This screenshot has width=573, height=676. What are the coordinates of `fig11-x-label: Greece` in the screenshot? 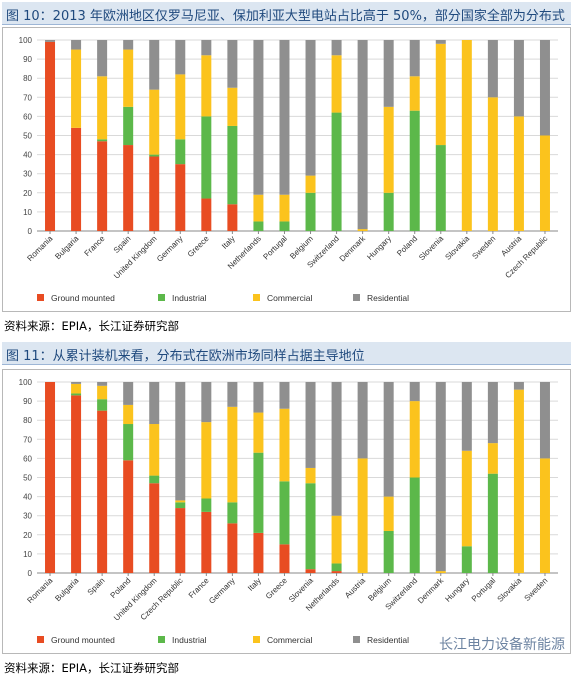 It's located at (276, 588).